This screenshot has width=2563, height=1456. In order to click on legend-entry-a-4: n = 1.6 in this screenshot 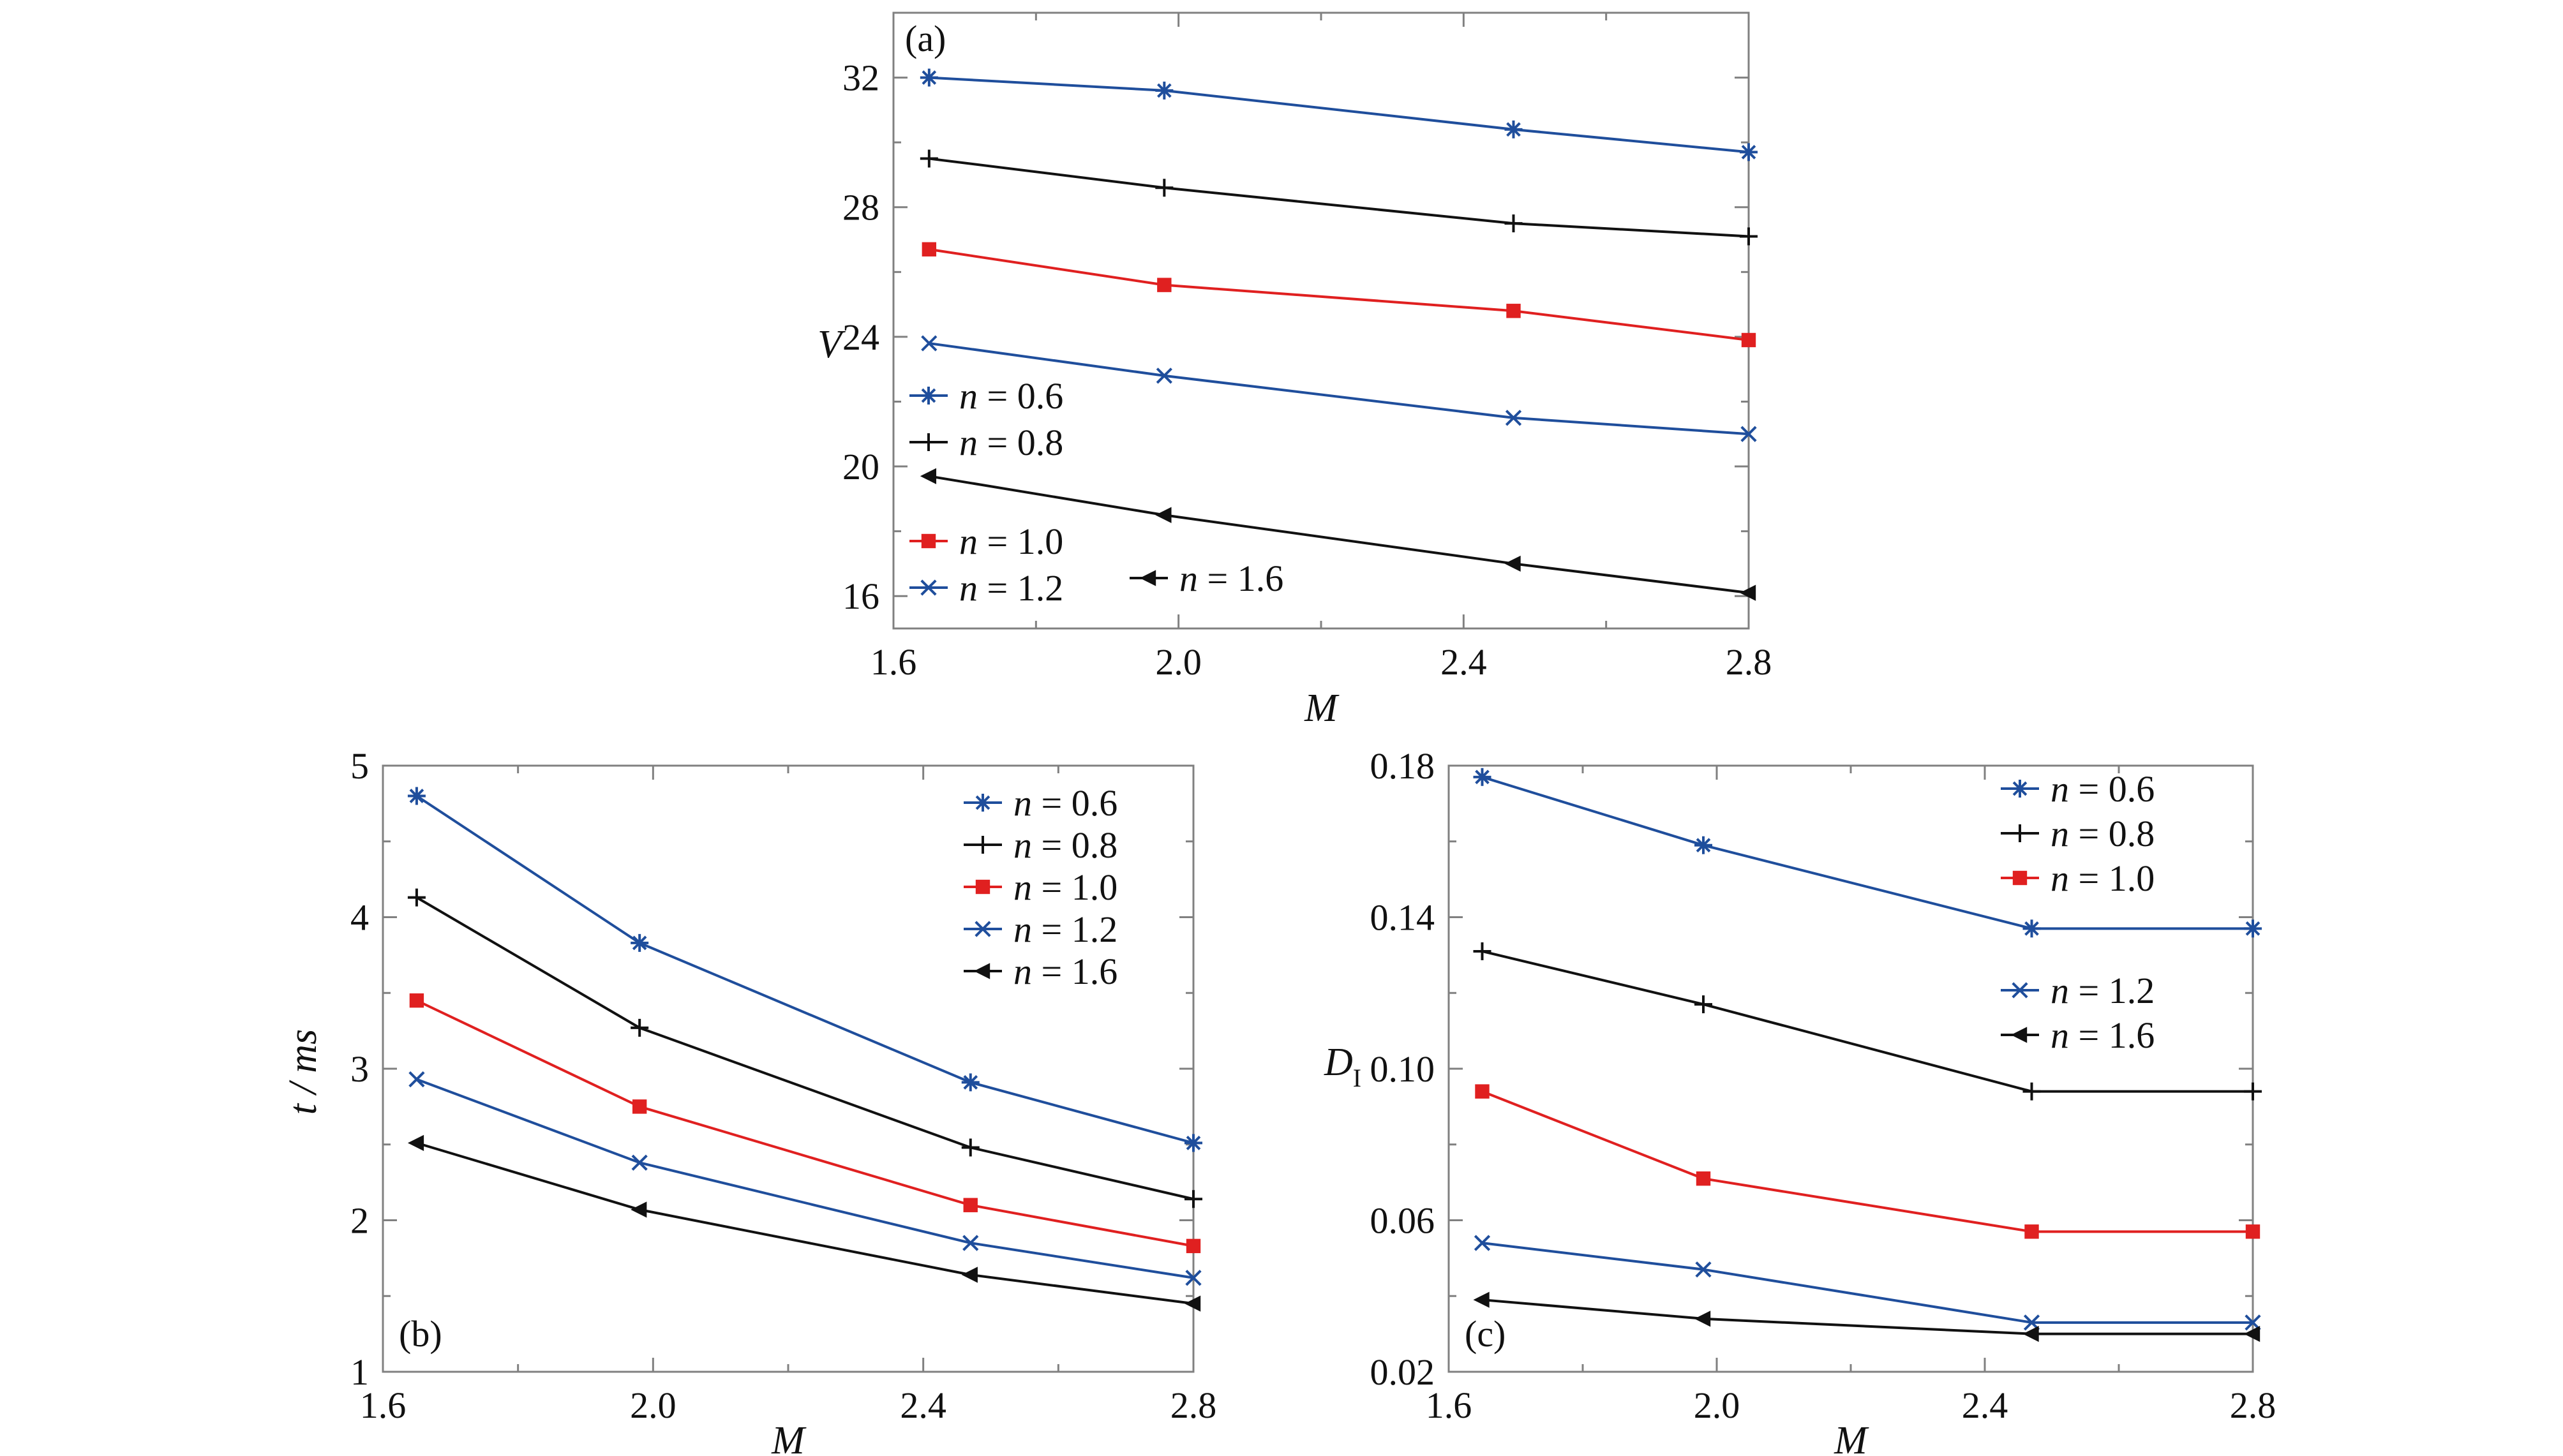, I will do `click(1206, 578)`.